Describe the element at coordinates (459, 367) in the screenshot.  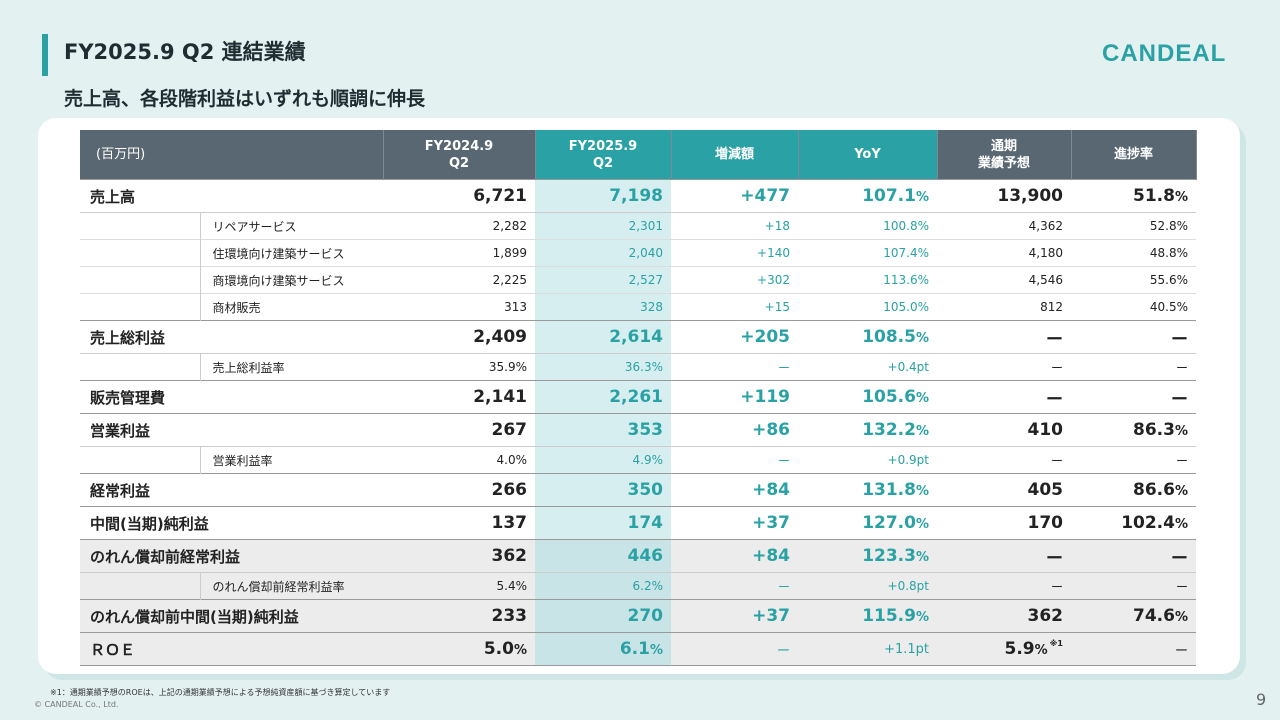
I see `cell-fy2024: 35.9%` at that location.